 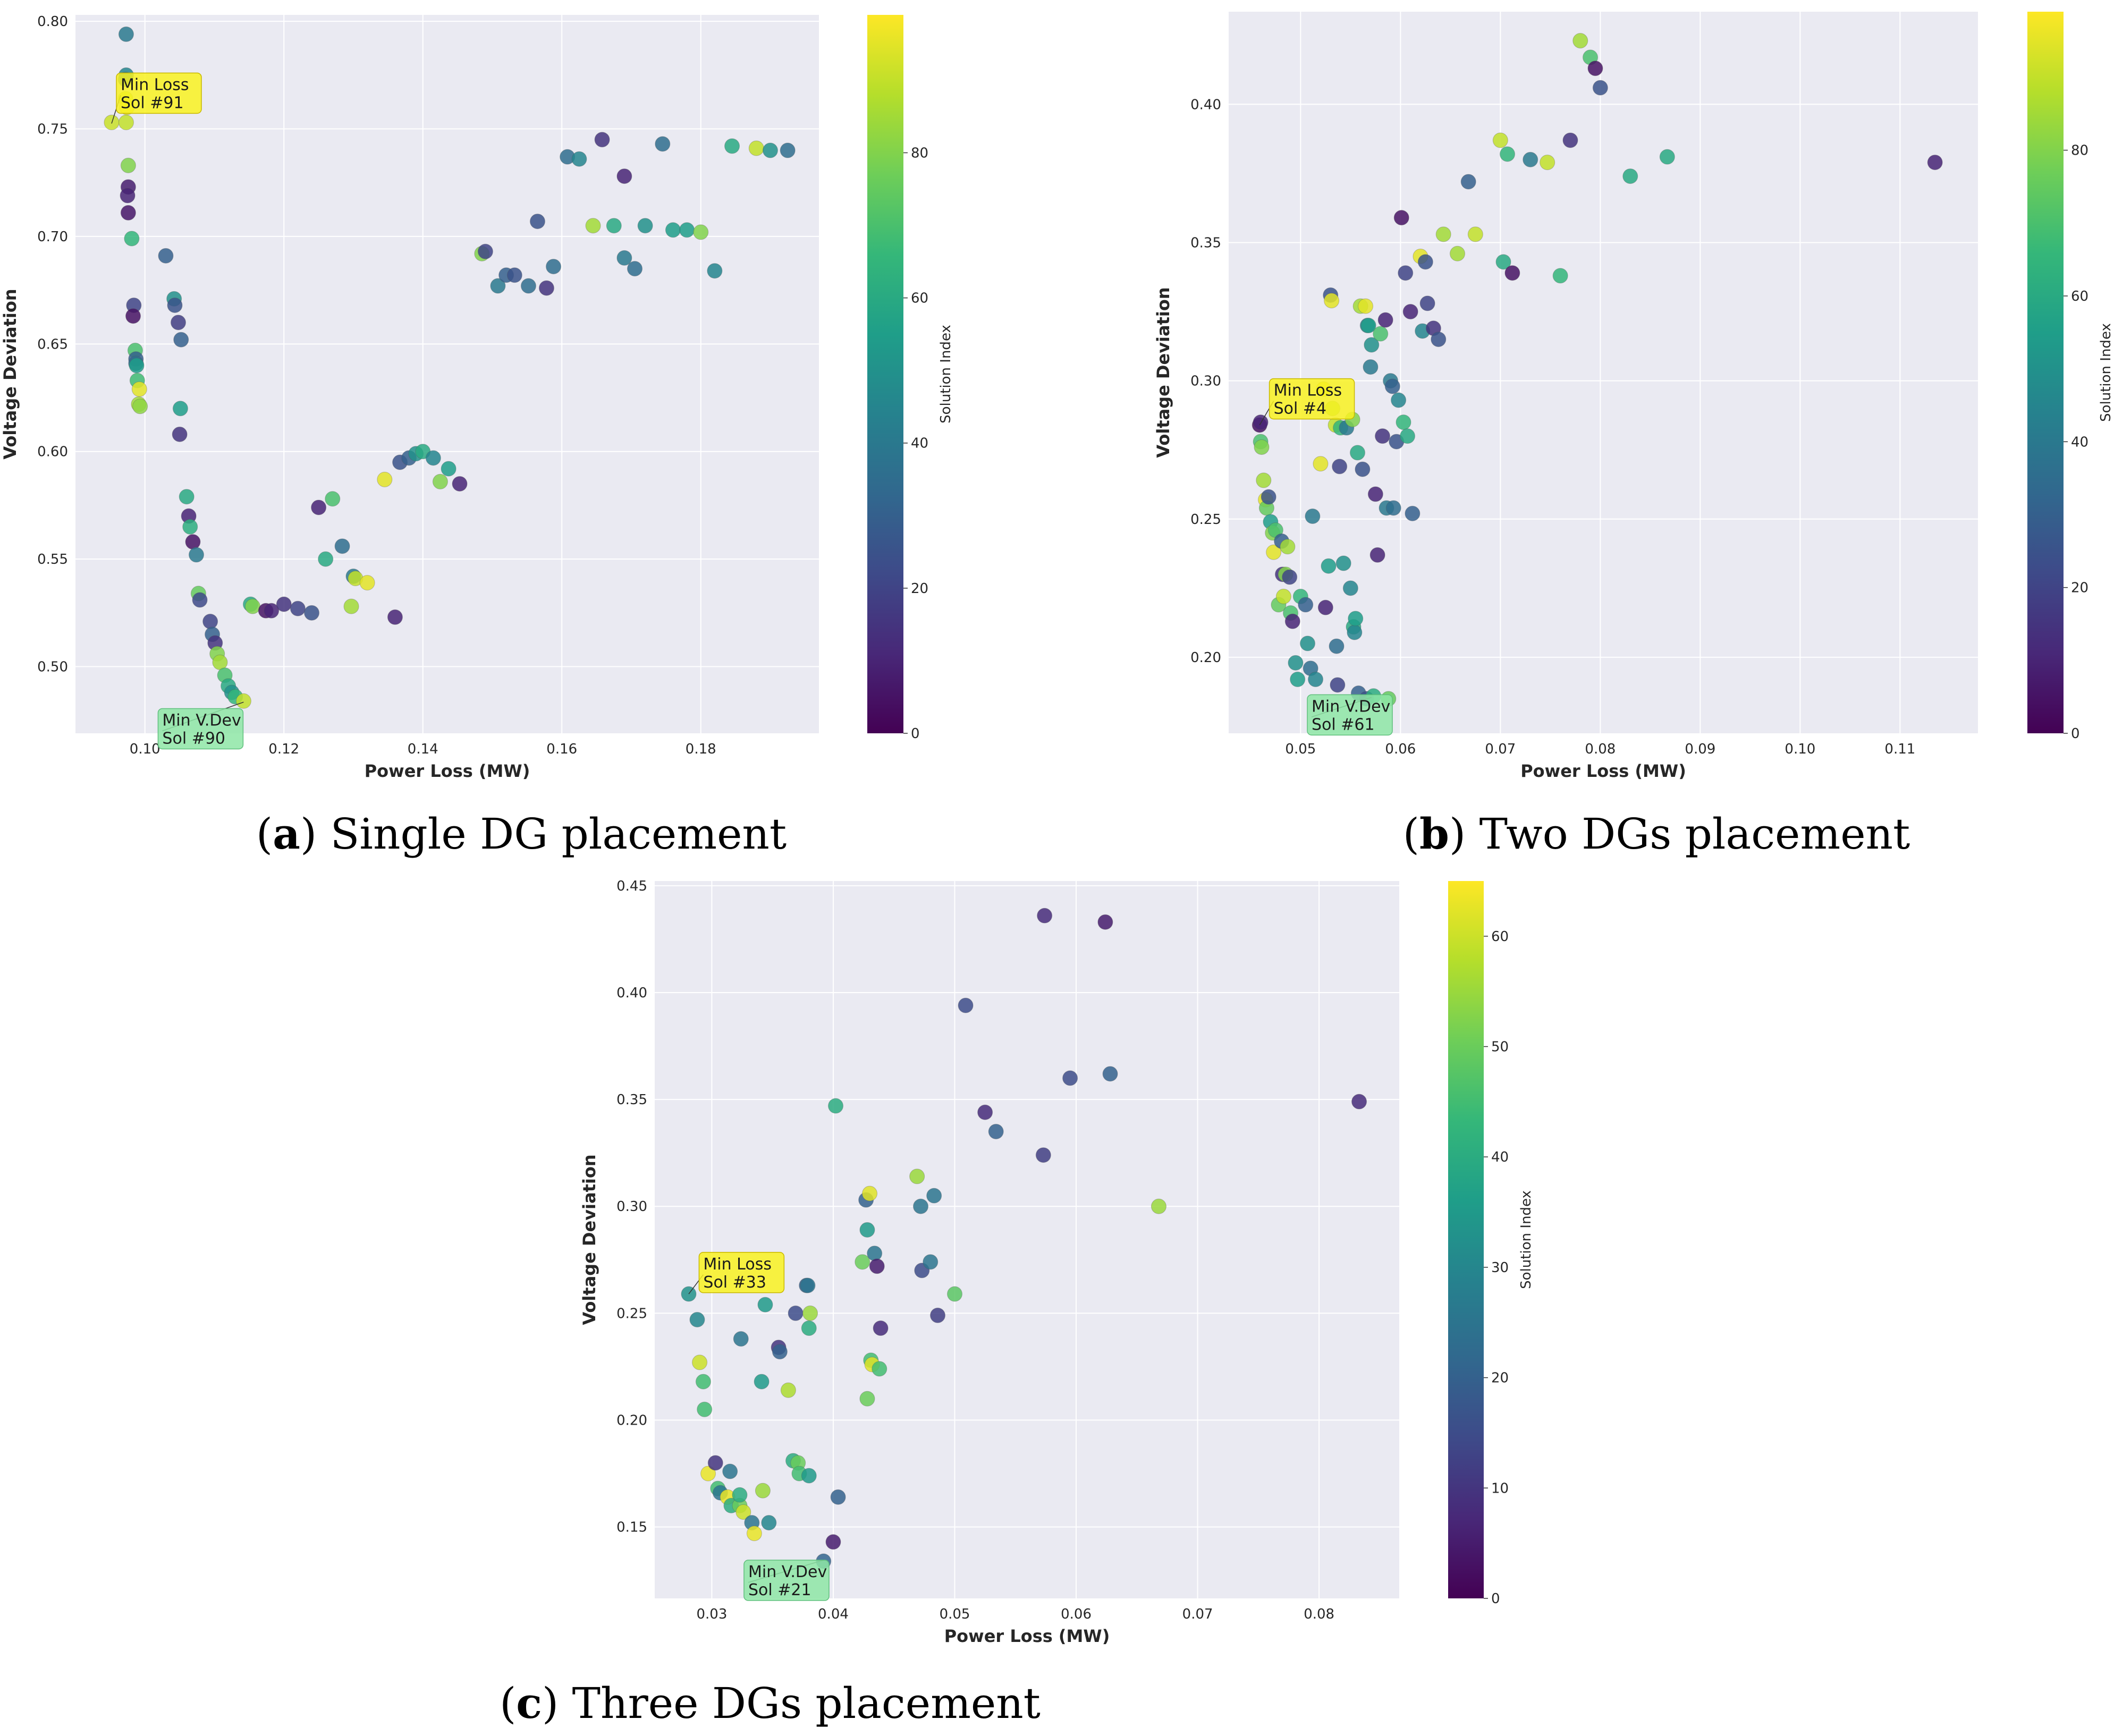 What do you see at coordinates (919, 589) in the screenshot?
I see `colorbar-tick-label: 20` at bounding box center [919, 589].